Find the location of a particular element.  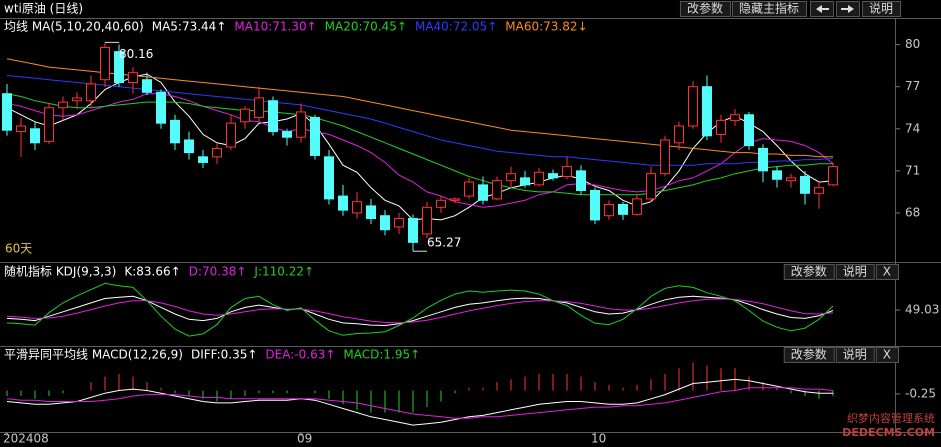

legend-entry: MA5:73.44↑ is located at coordinates (189, 27).